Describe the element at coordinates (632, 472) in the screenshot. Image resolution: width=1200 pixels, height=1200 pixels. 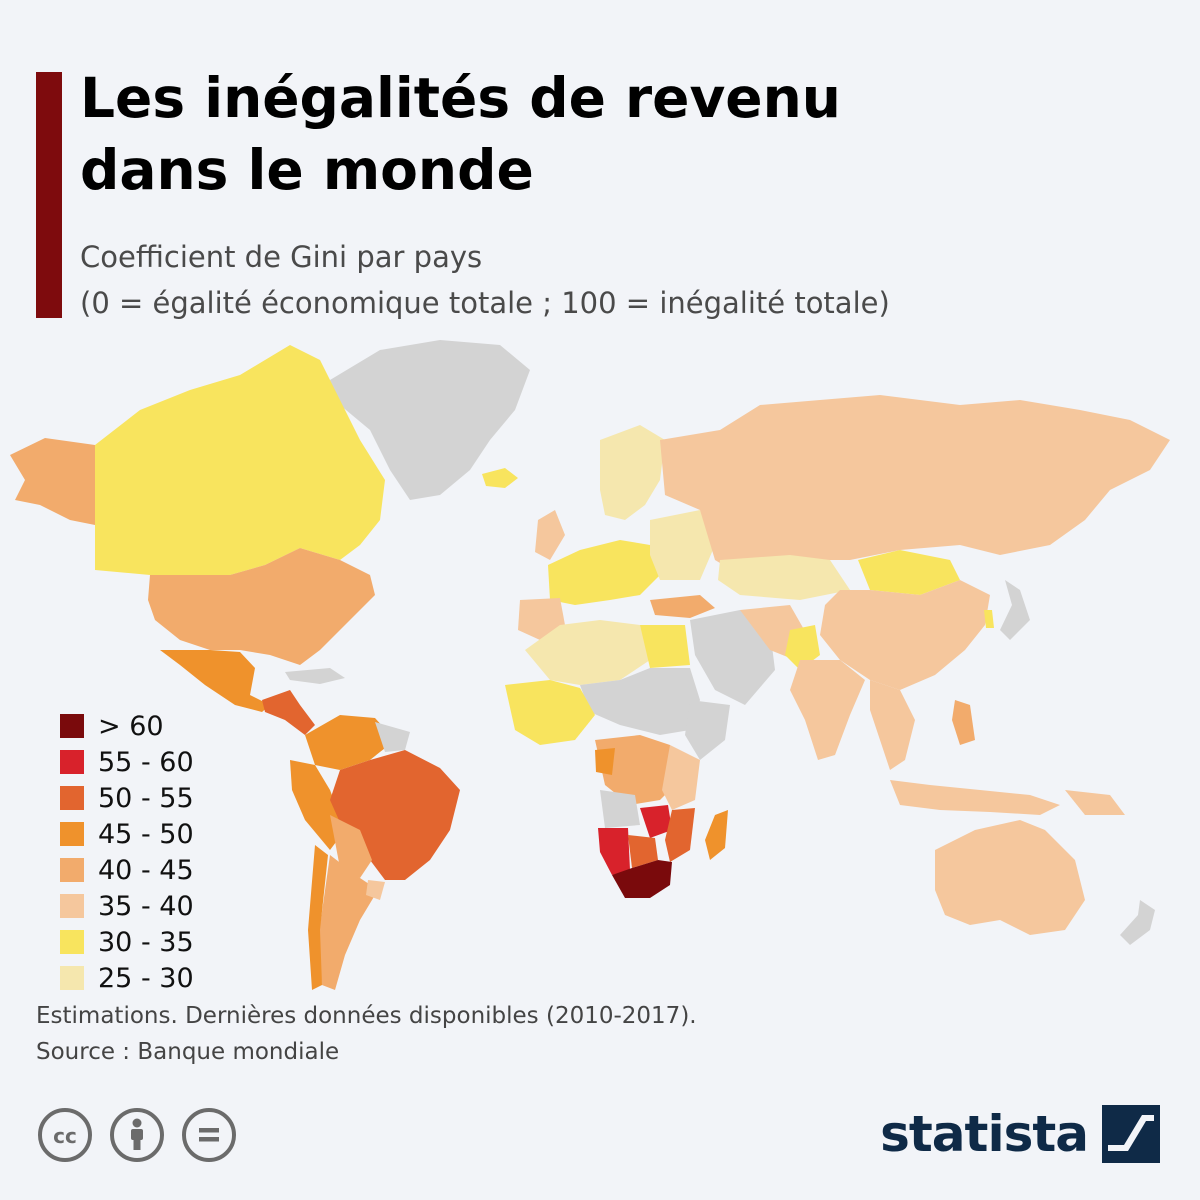
I see `region-scandinavia` at that location.